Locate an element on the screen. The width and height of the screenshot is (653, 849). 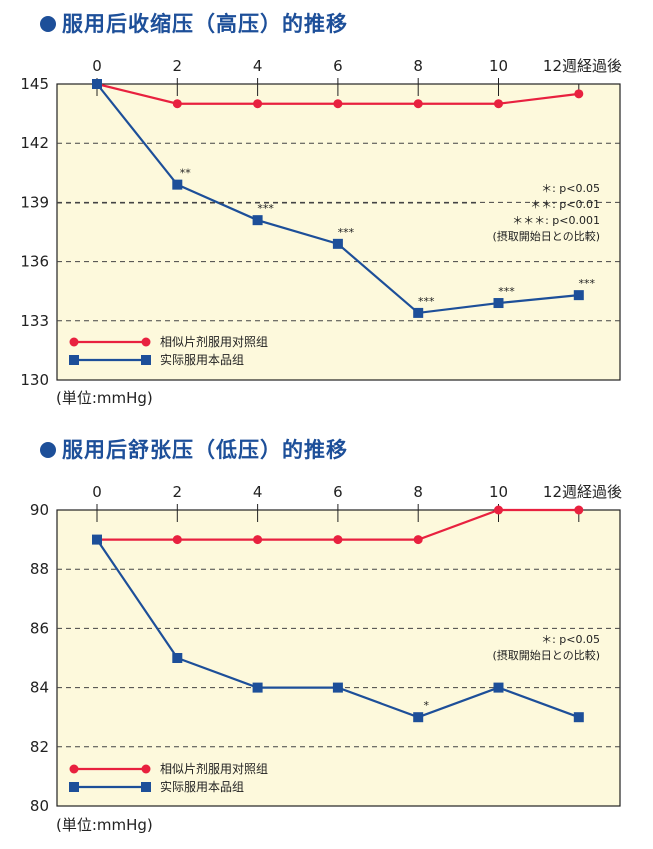
y-tick-label: 88 is located at coordinates (39, 569).